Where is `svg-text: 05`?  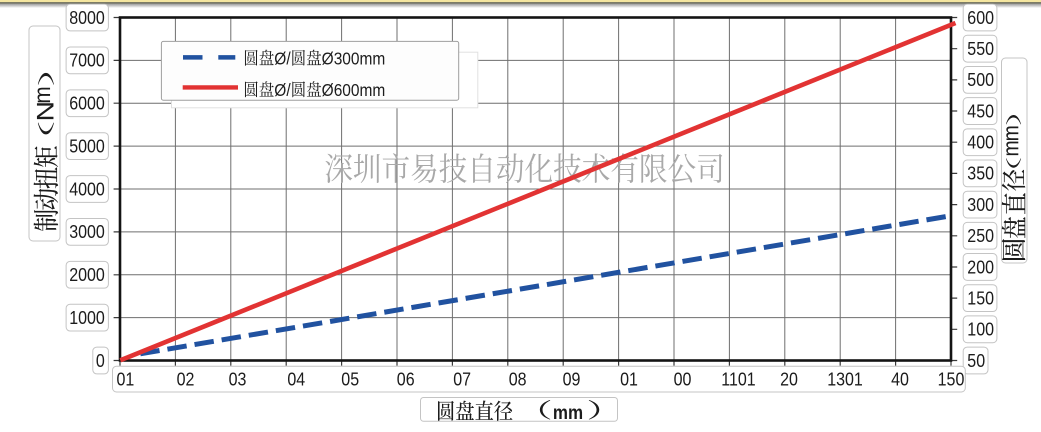 svg-text: 05 is located at coordinates (350, 380).